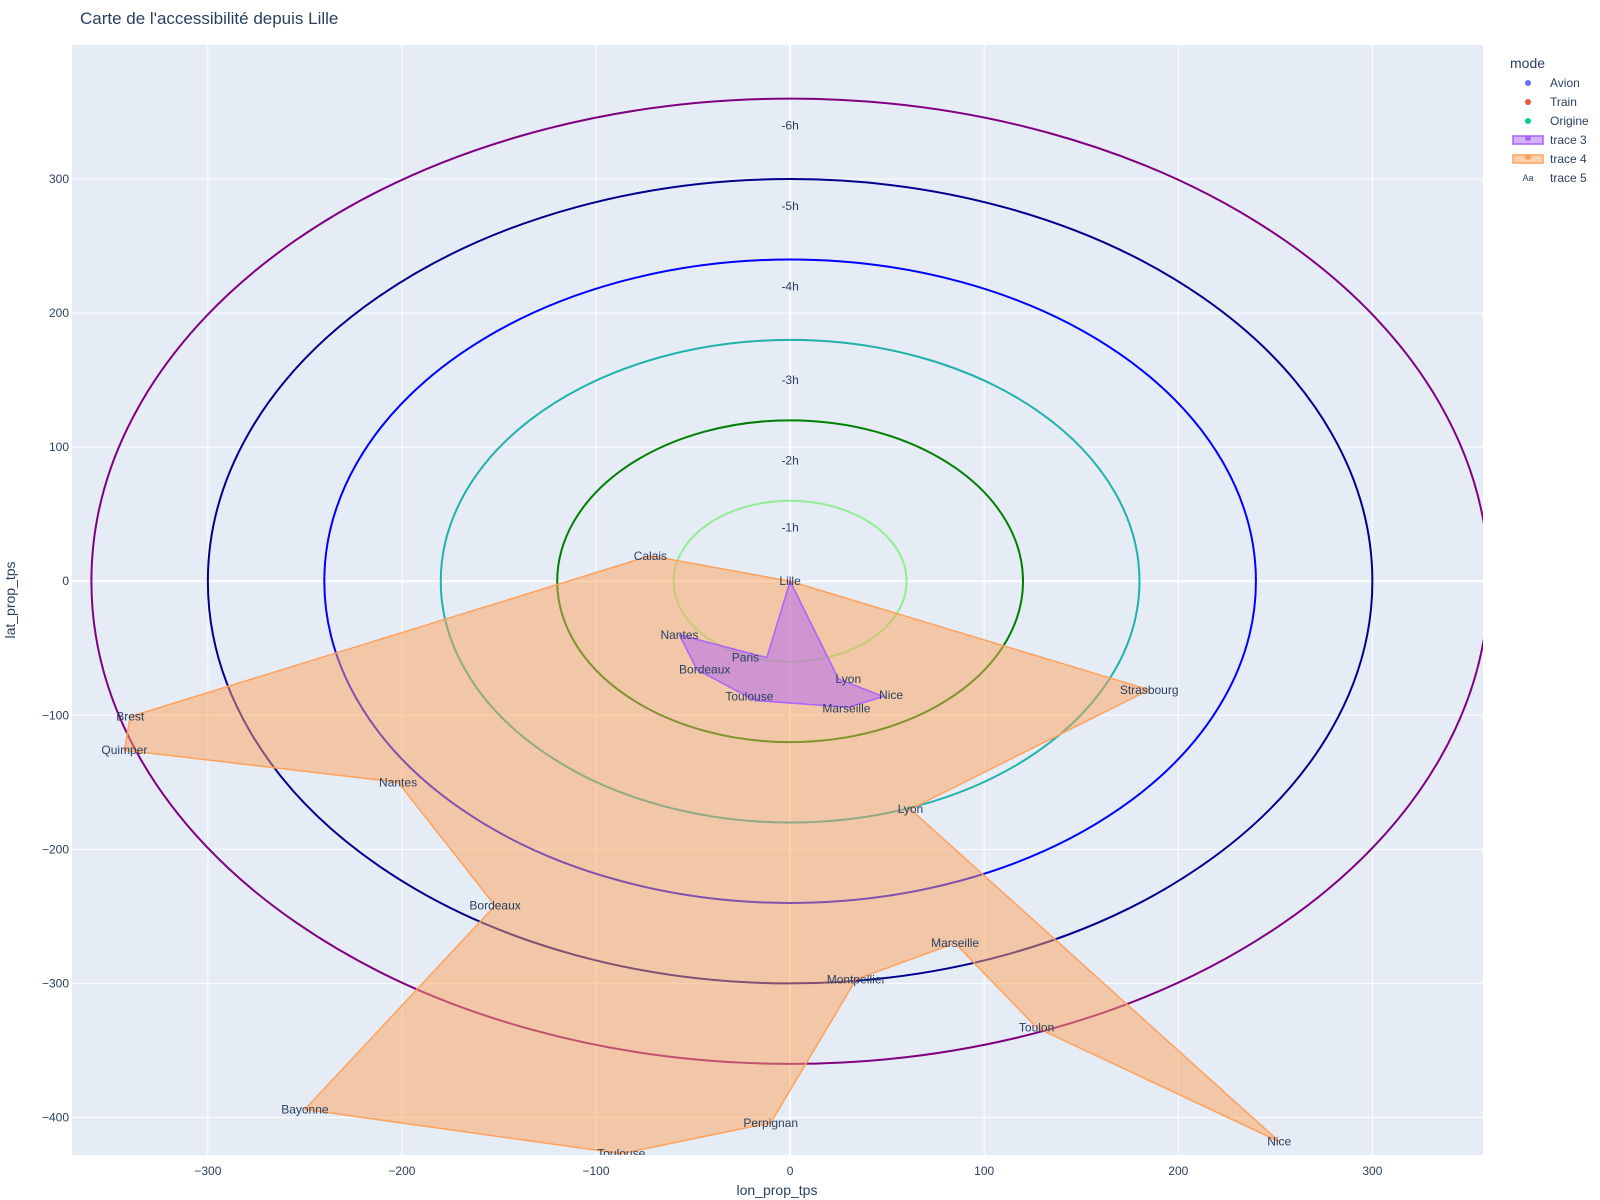  Describe the element at coordinates (10, 599) in the screenshot. I see `y-axis-title: lat_prop_tps` at that location.